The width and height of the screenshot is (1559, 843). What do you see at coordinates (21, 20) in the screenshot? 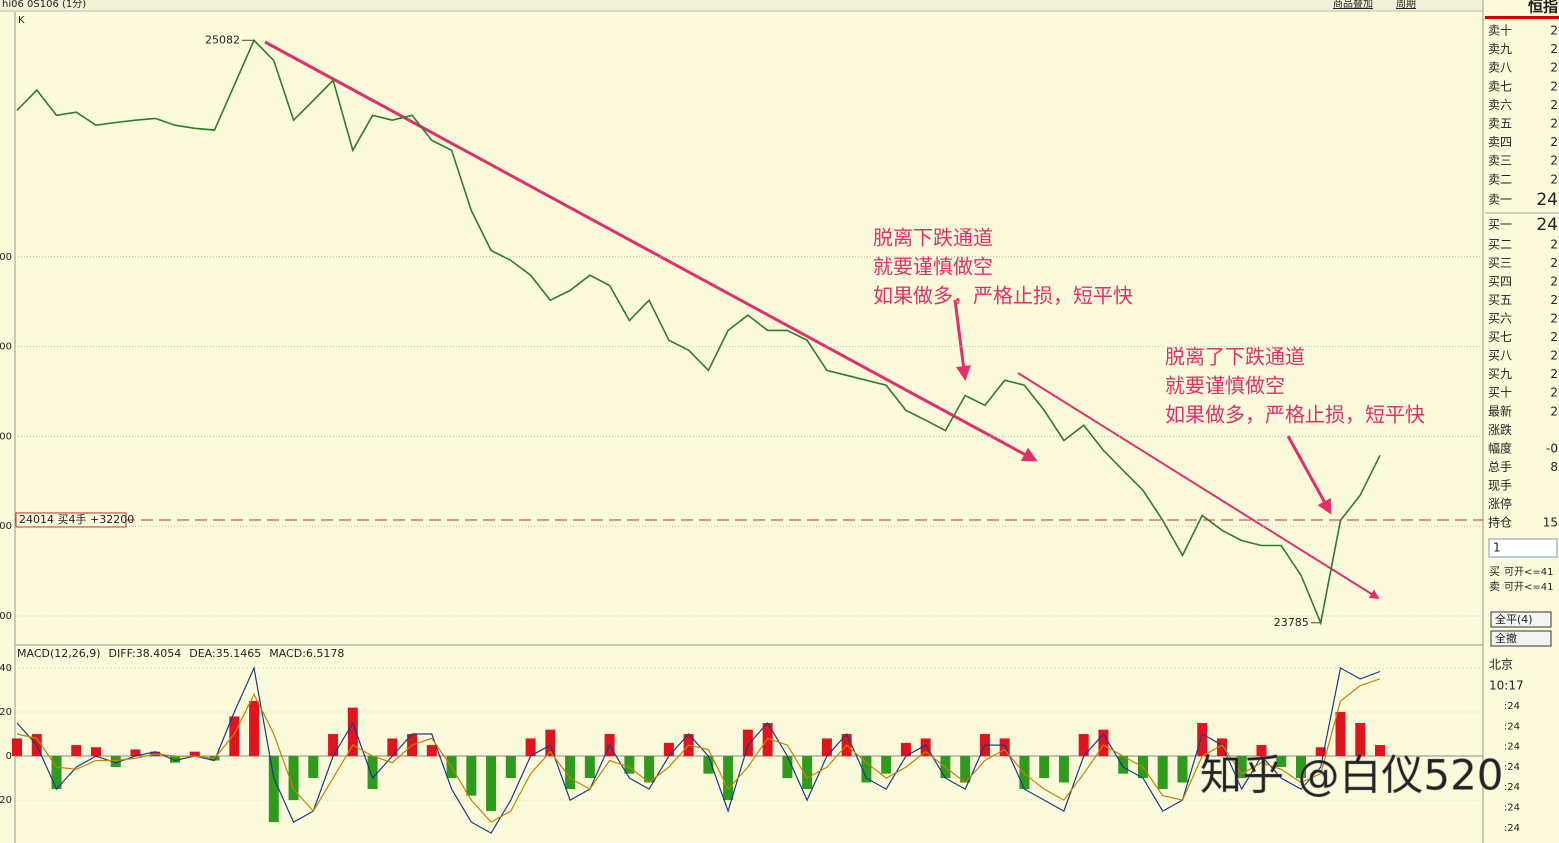
I see `period-label: K` at bounding box center [21, 20].